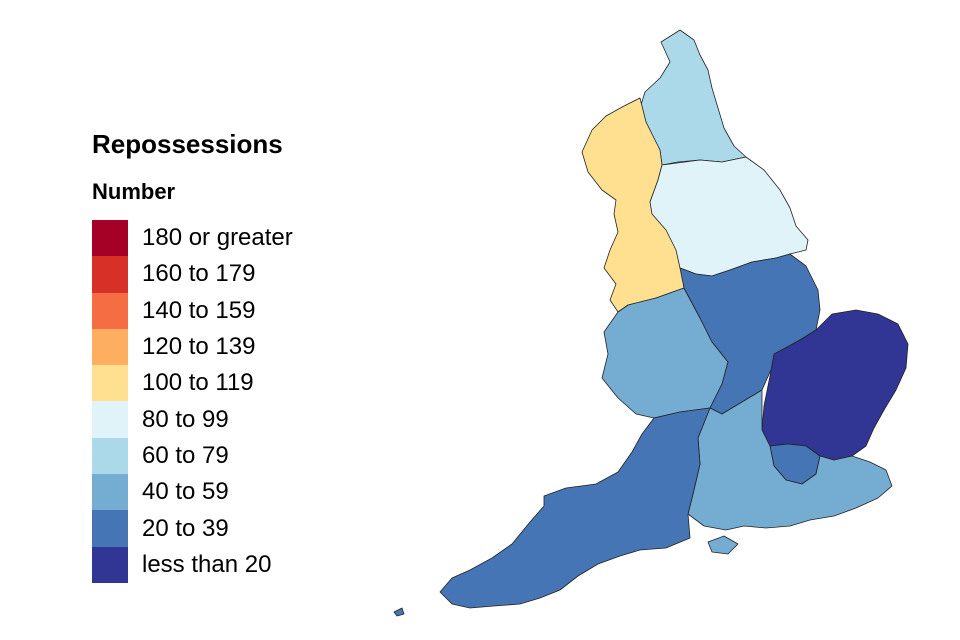  I want to click on legend-label: 40 to 59, so click(185, 492).